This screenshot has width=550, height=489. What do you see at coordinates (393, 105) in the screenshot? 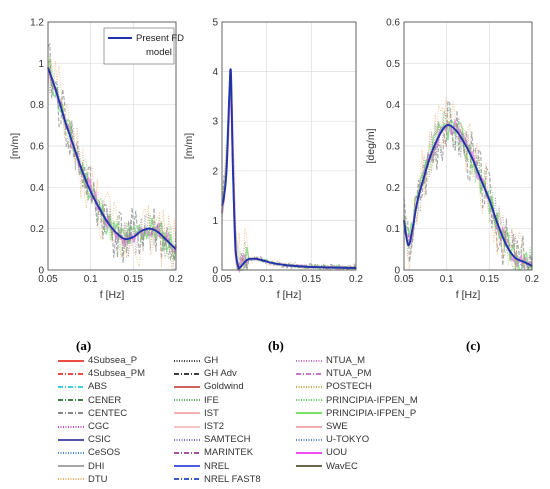
I see `y-tick-label: 0.4` at bounding box center [393, 105].